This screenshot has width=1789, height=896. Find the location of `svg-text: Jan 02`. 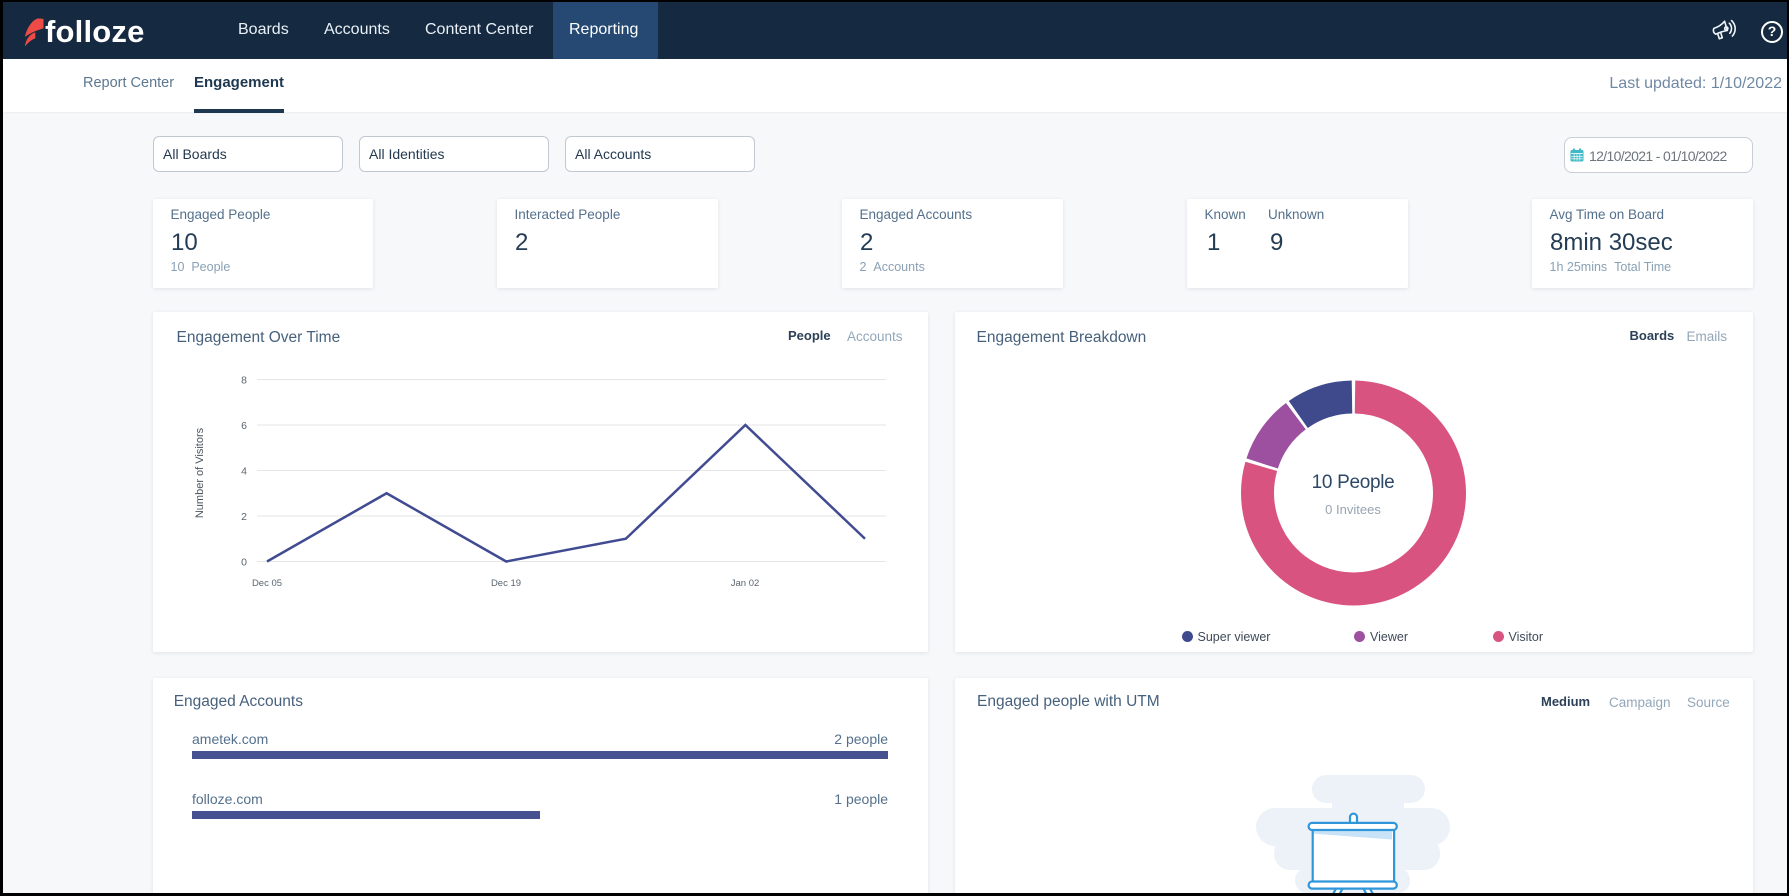

svg-text: Jan 02 is located at coordinates (745, 583).